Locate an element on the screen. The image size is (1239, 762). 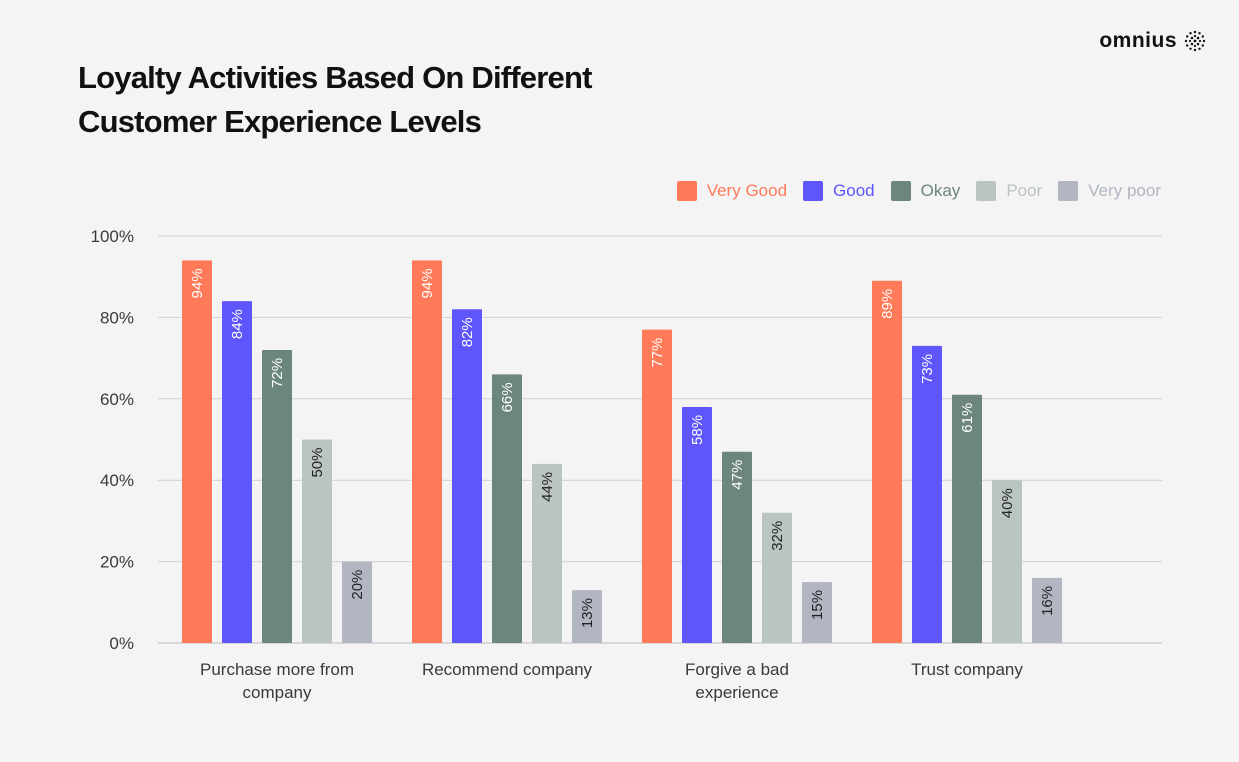
y-tick-label: 20% is located at coordinates (117, 562).